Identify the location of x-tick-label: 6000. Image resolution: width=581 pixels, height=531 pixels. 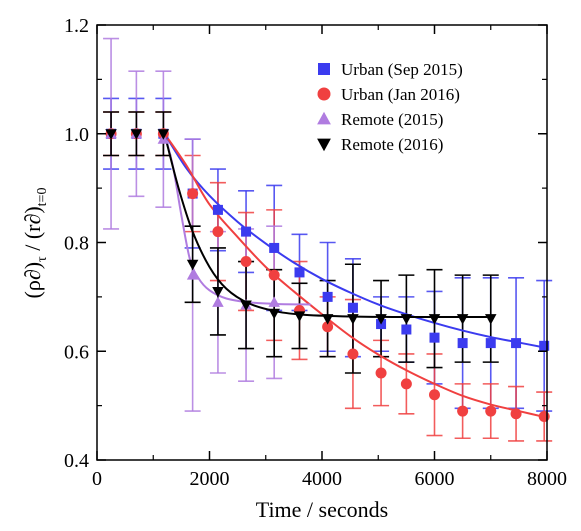
(435, 479).